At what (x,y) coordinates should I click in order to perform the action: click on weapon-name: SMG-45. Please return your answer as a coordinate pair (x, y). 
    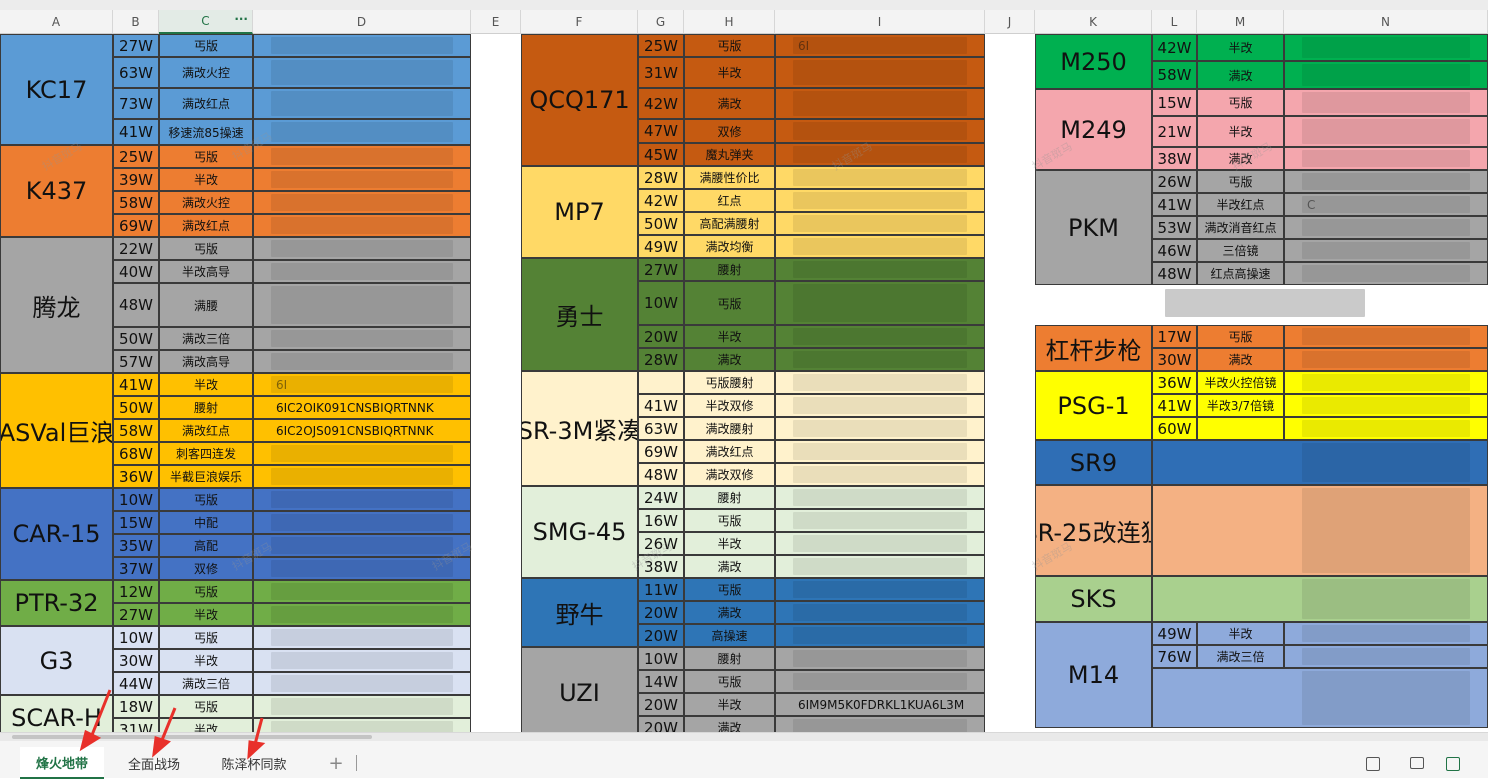
    Looking at the image, I should click on (579, 532).